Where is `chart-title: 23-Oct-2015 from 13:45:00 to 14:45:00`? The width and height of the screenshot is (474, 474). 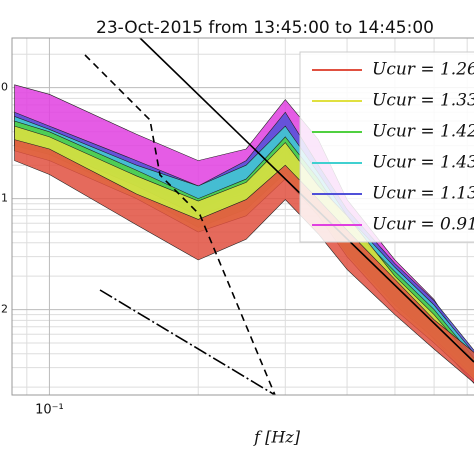
chart-title: 23-Oct-2015 from 13:45:00 to 14:45:00 is located at coordinates (265, 28).